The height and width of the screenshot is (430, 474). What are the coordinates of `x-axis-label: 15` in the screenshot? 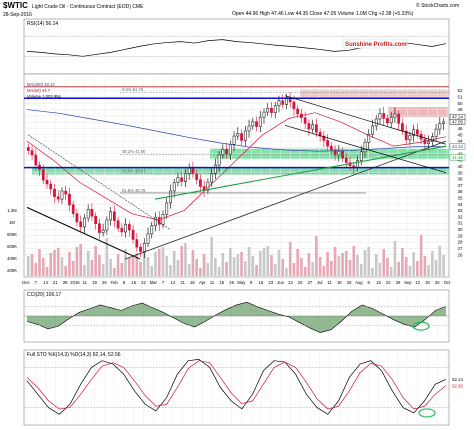 It's located at (378, 282).